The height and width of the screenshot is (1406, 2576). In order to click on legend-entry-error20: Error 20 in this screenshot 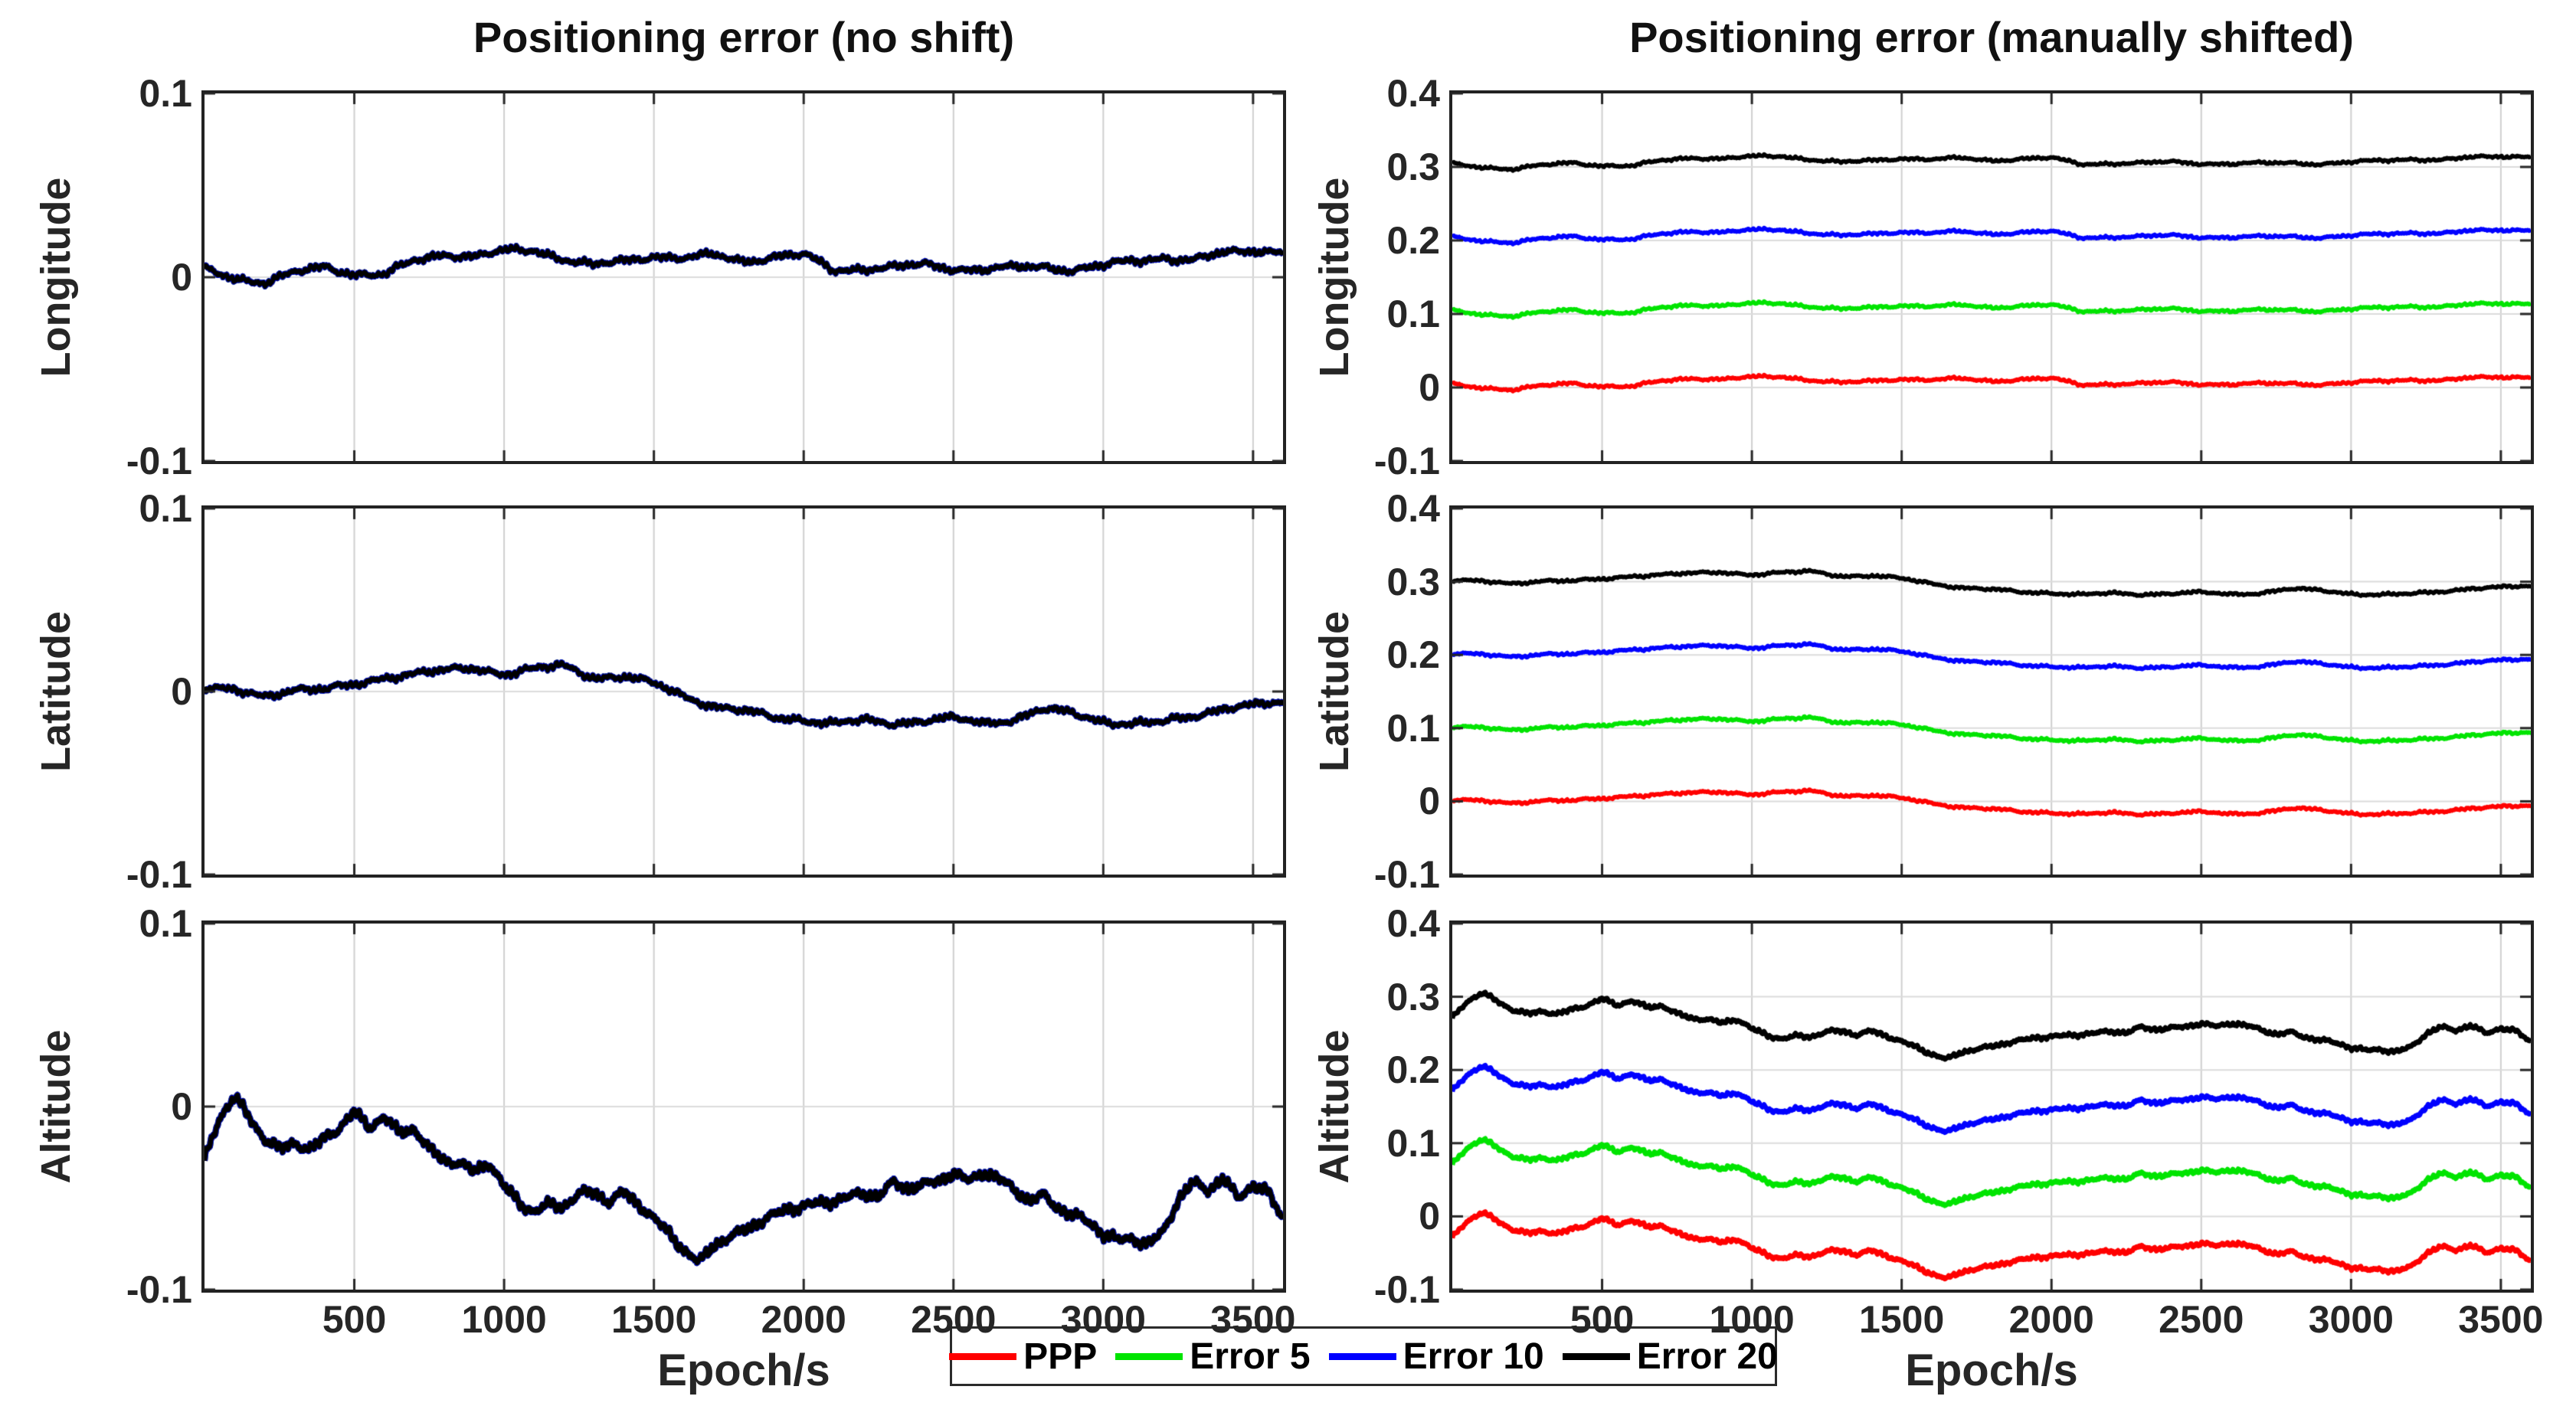, I will do `click(1670, 1357)`.